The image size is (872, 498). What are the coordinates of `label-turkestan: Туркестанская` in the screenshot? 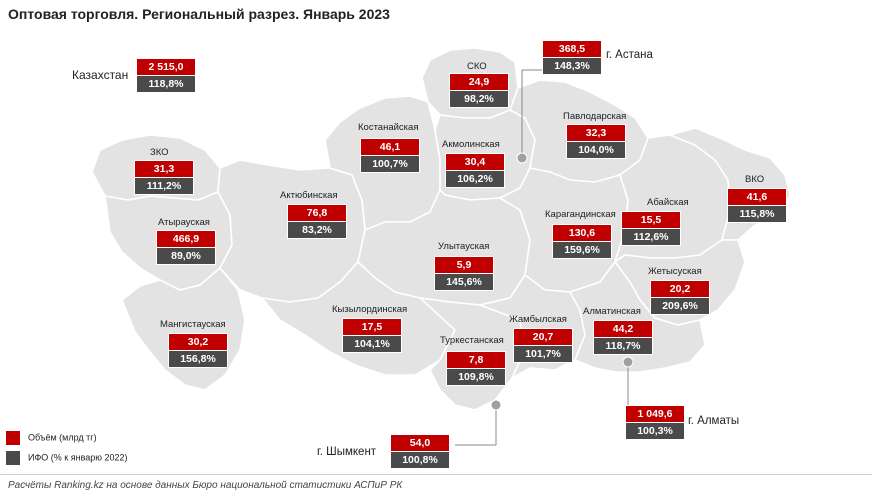 It's located at (472, 340).